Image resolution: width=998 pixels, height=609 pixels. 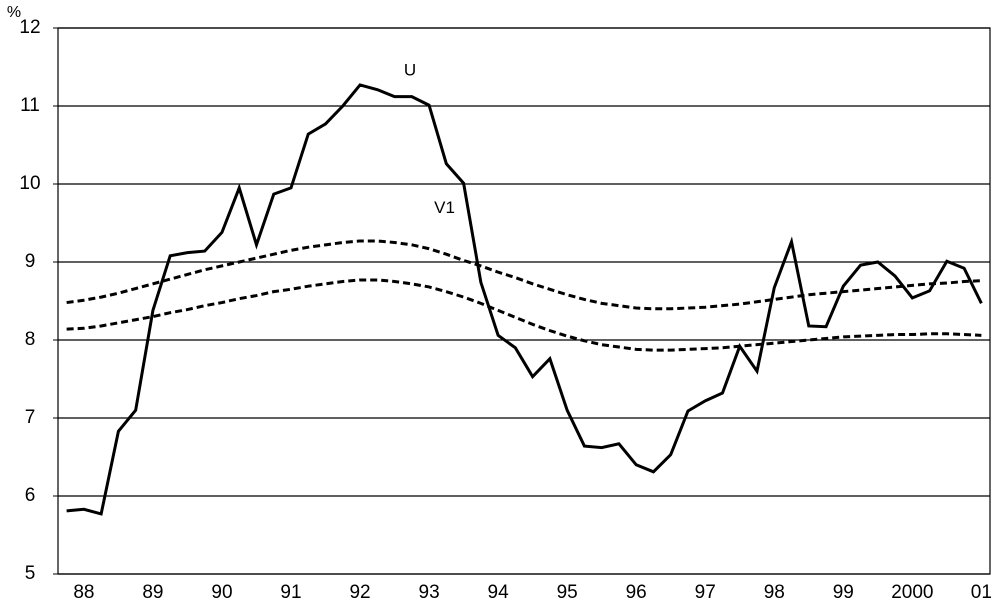 I want to click on y-tick-label: 12, so click(x=29, y=27).